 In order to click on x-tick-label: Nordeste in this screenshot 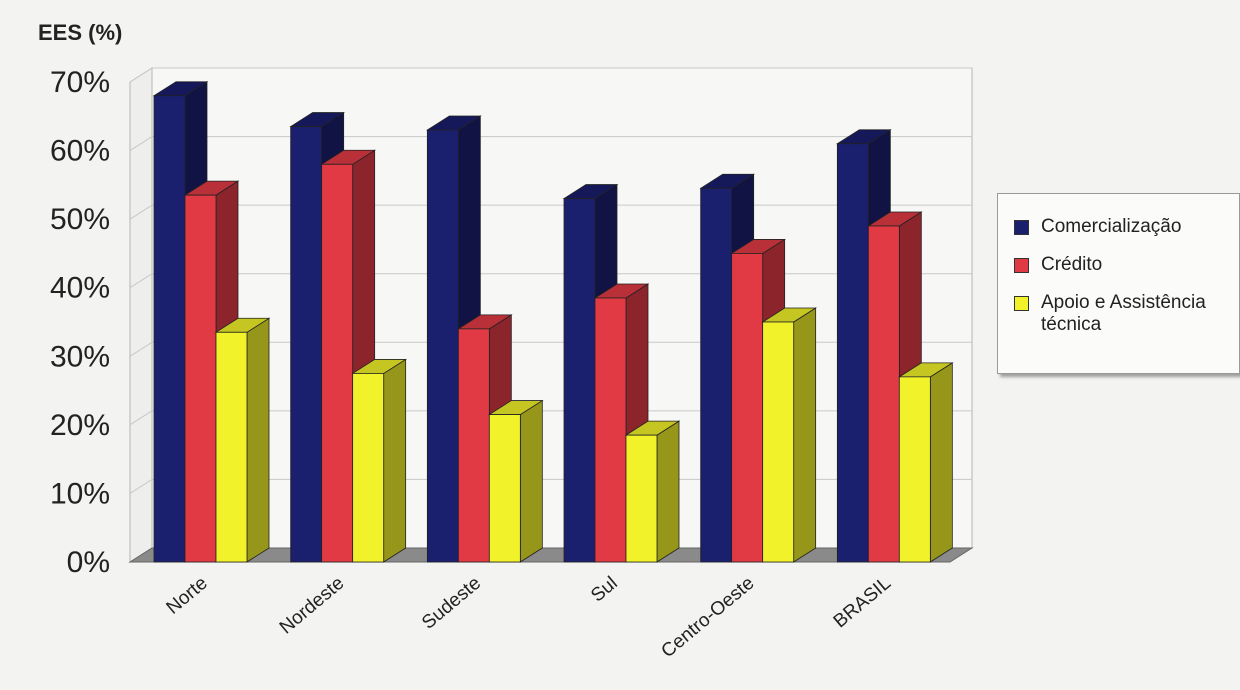, I will do `click(312, 606)`.